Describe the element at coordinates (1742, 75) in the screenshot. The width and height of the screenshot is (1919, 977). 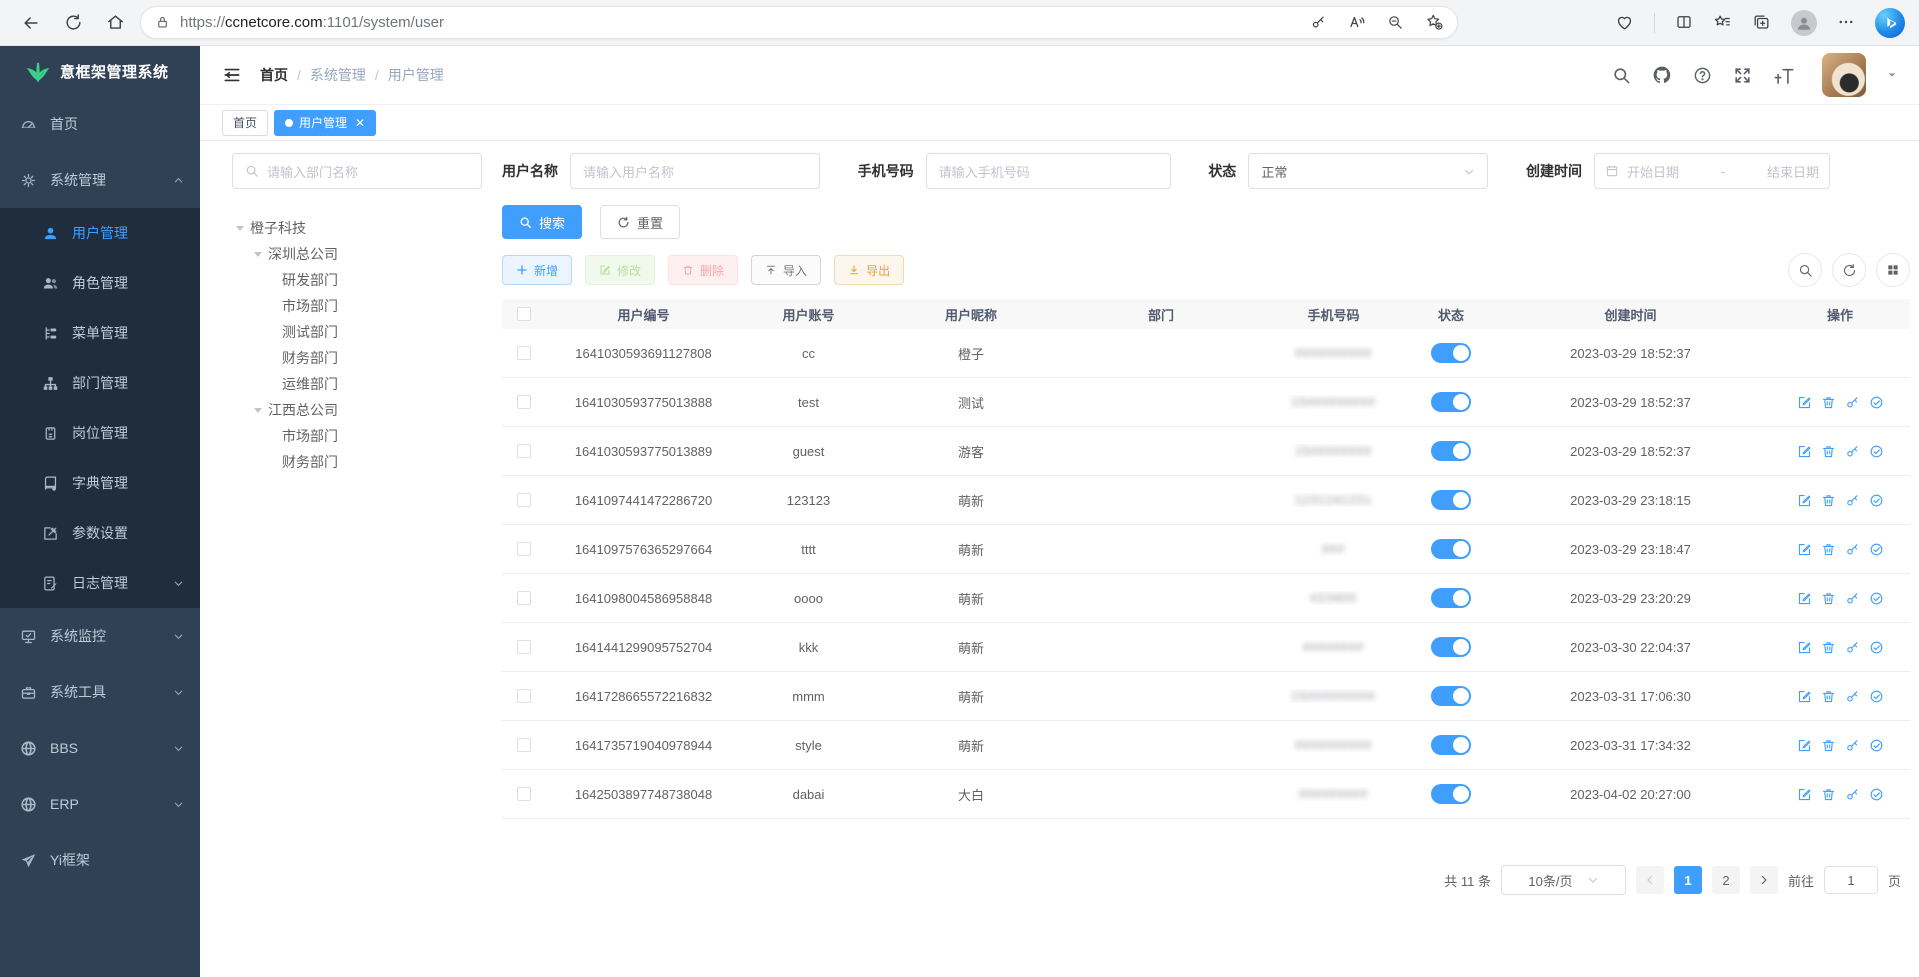
I see `fullscreen-icon` at that location.